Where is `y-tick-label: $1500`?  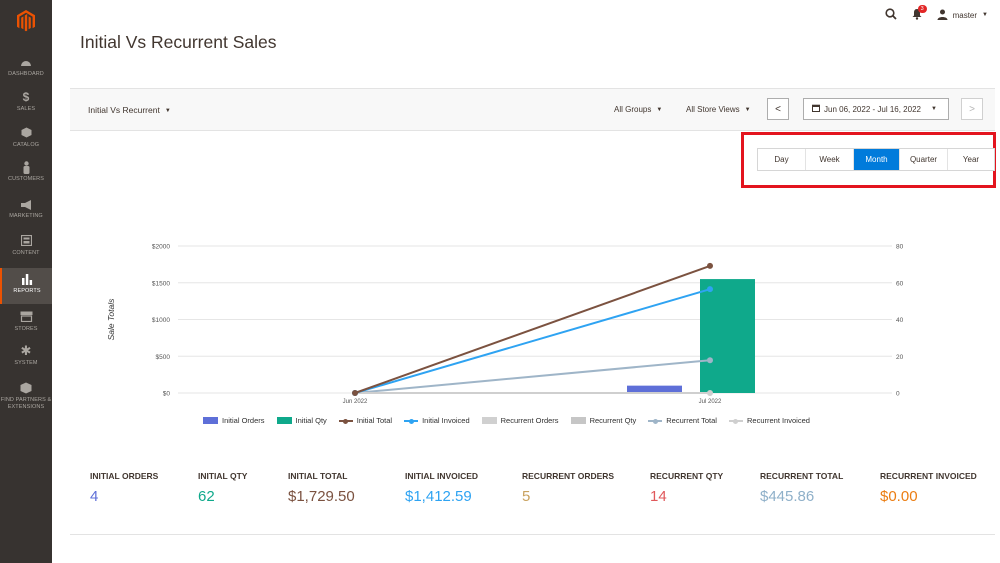 y-tick-label: $1500 is located at coordinates (161, 283).